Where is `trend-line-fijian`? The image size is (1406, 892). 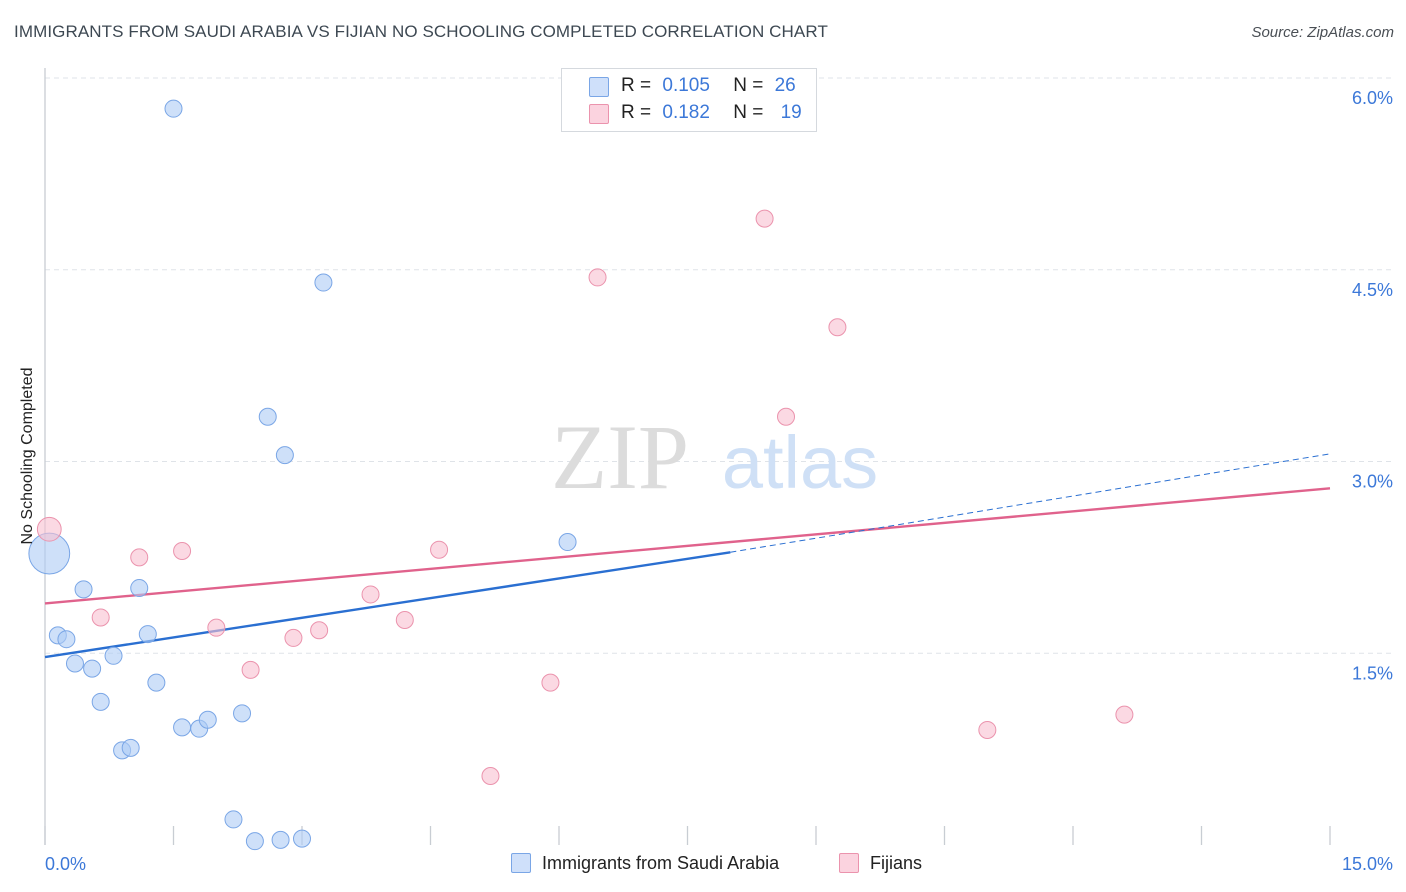
trend-line-fijian is located at coordinates (687, 546).